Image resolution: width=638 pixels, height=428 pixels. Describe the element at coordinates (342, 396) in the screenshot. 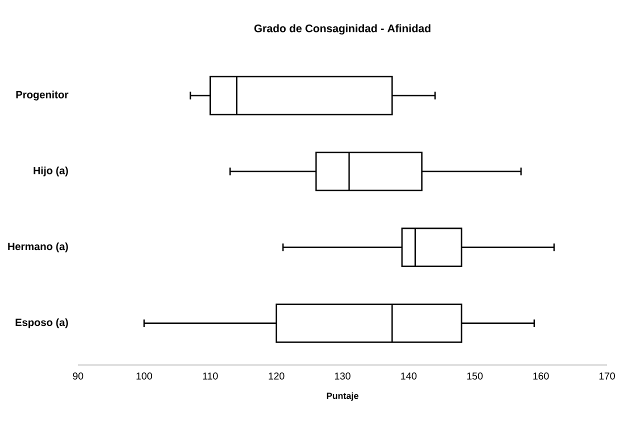

I see `x-axis-title: Puntaje` at that location.